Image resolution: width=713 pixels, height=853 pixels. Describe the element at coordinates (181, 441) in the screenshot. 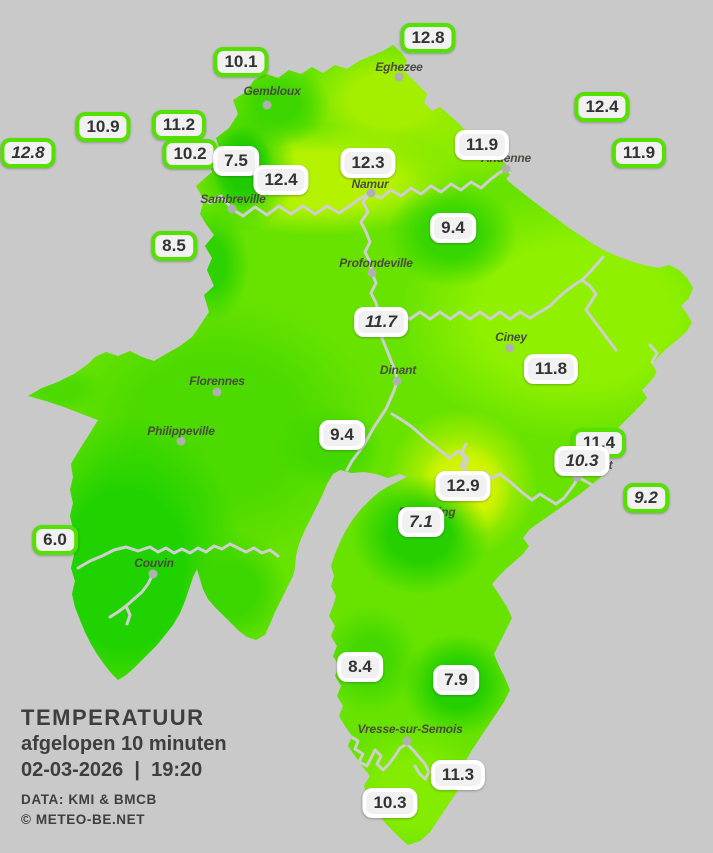

I see `city-dot-philippeville` at that location.